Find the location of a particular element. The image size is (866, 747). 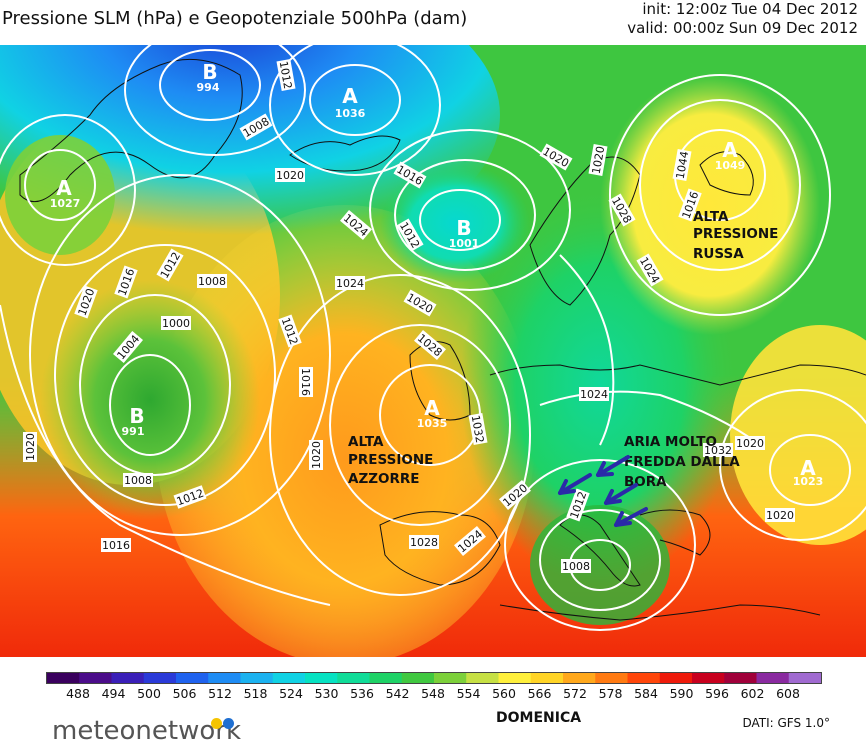

svg-text: 1036 is located at coordinates (350, 113).